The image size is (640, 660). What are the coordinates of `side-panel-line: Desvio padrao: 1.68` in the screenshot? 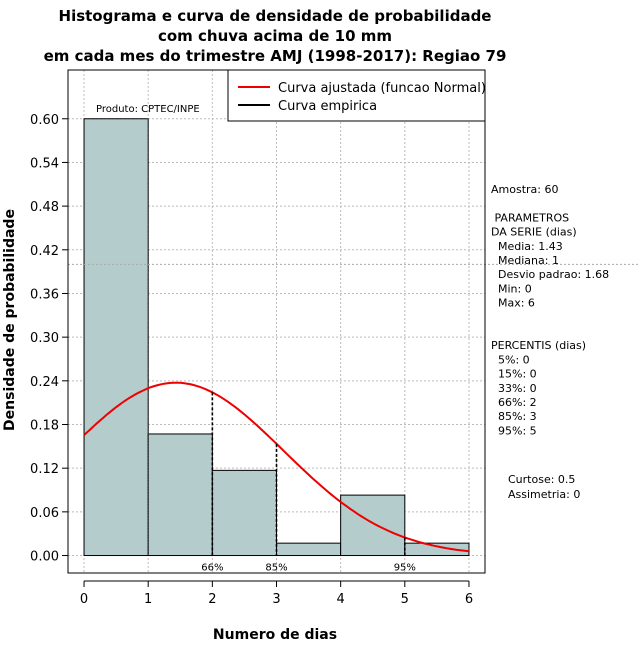 It's located at (550, 274).